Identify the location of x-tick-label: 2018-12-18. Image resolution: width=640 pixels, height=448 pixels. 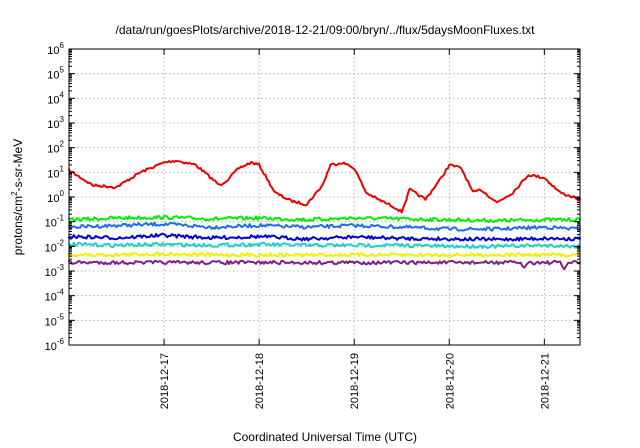
(260, 381).